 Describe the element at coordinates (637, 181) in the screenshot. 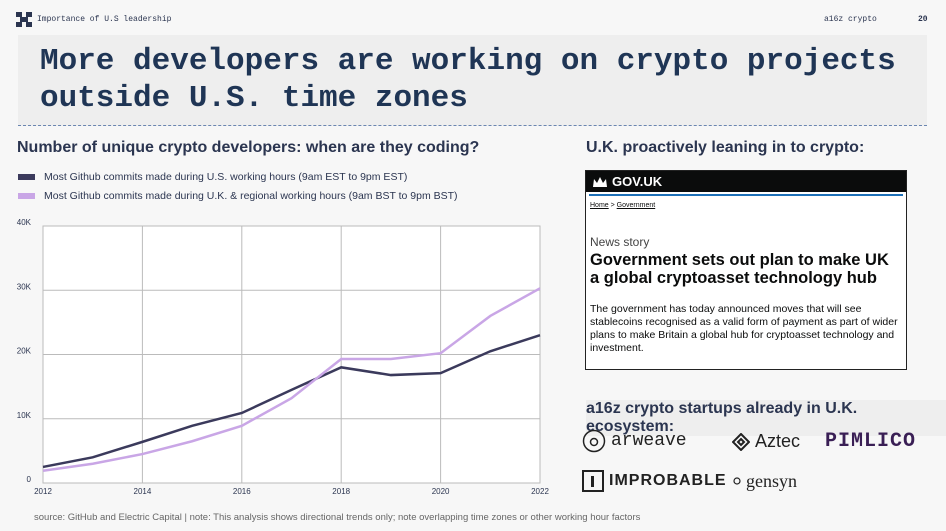

I see `gov-brand: GOV.UK` at that location.